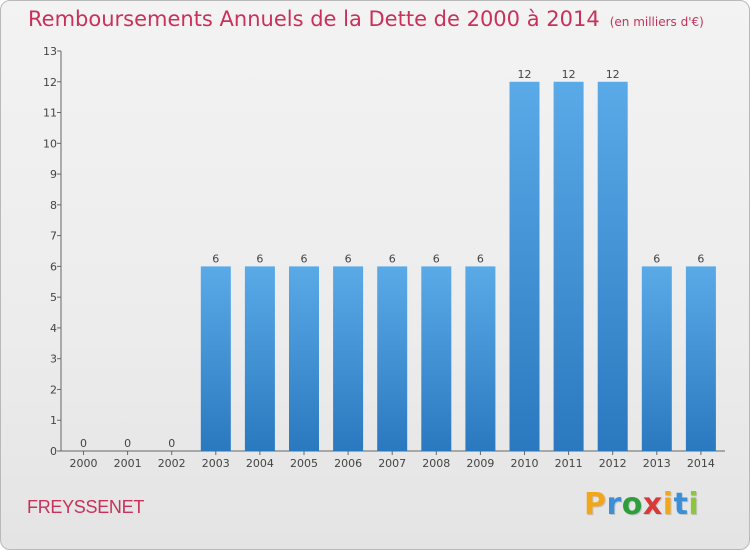  Describe the element at coordinates (613, 463) in the screenshot. I see `x-tick-label: 2012` at that location.